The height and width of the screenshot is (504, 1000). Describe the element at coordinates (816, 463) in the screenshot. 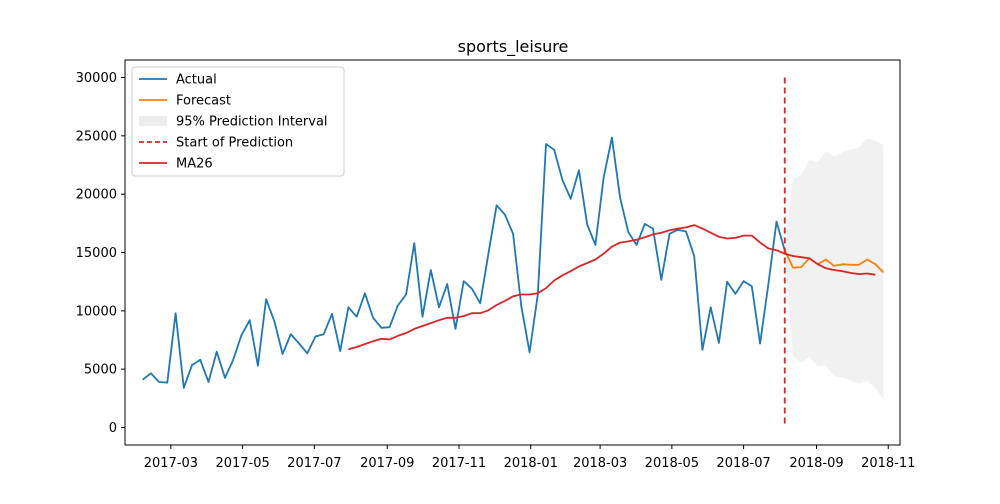

I see `x-tick-label: 2018-09` at that location.